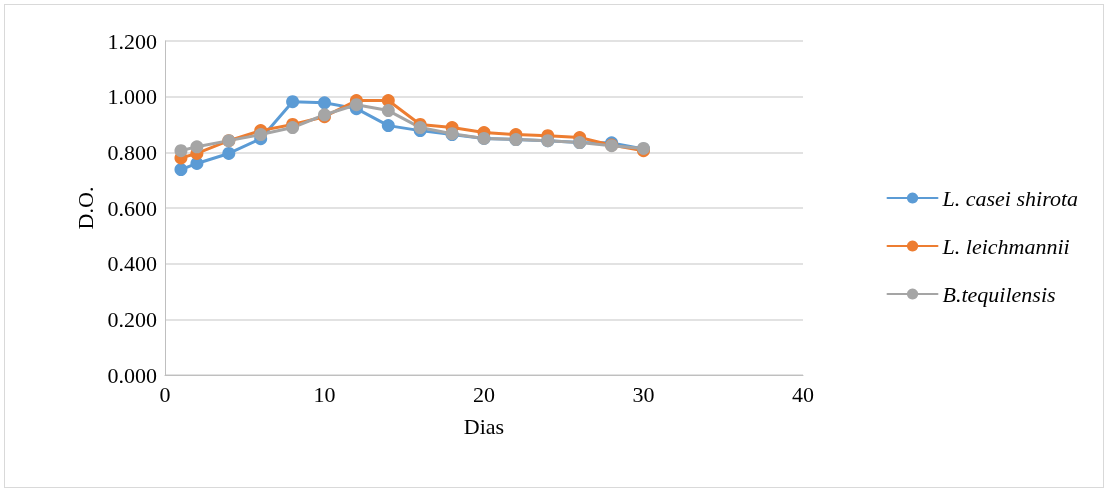 Image resolution: width=1109 pixels, height=491 pixels. What do you see at coordinates (999, 294) in the screenshot?
I see `legend-label: B.tequilensis` at bounding box center [999, 294].